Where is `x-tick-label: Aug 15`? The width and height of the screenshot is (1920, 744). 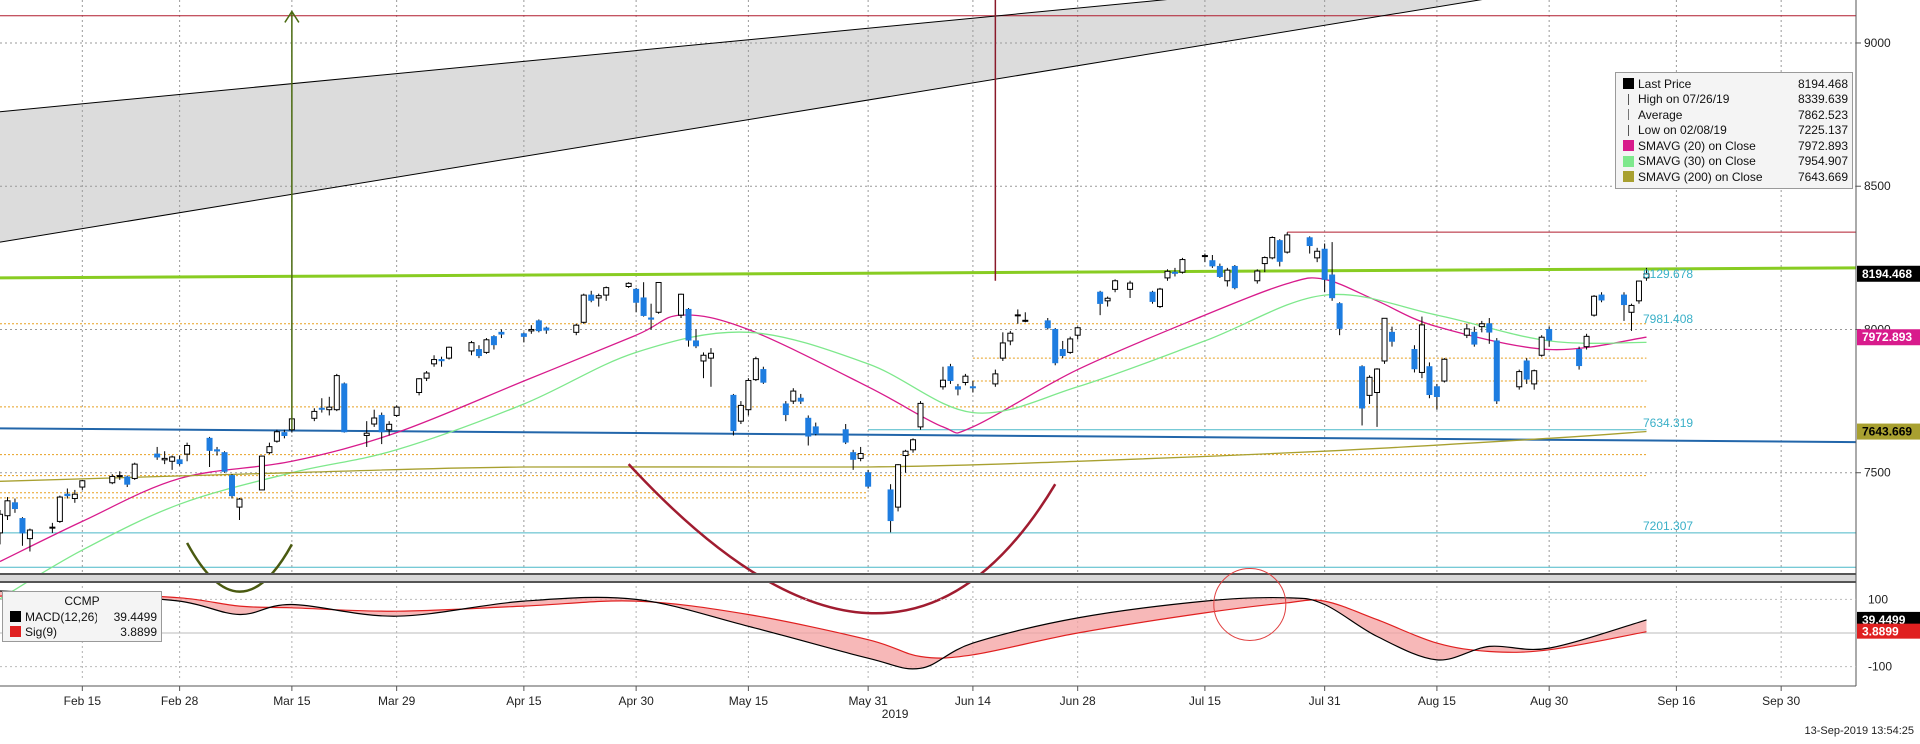
x-tick-label: Aug 15 is located at coordinates (1437, 701).